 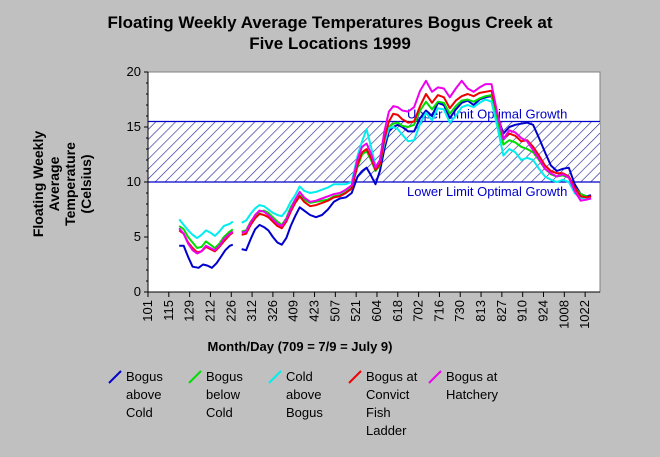 What do you see at coordinates (272, 311) in the screenshot?
I see `x-tick-label: 326` at bounding box center [272, 311].